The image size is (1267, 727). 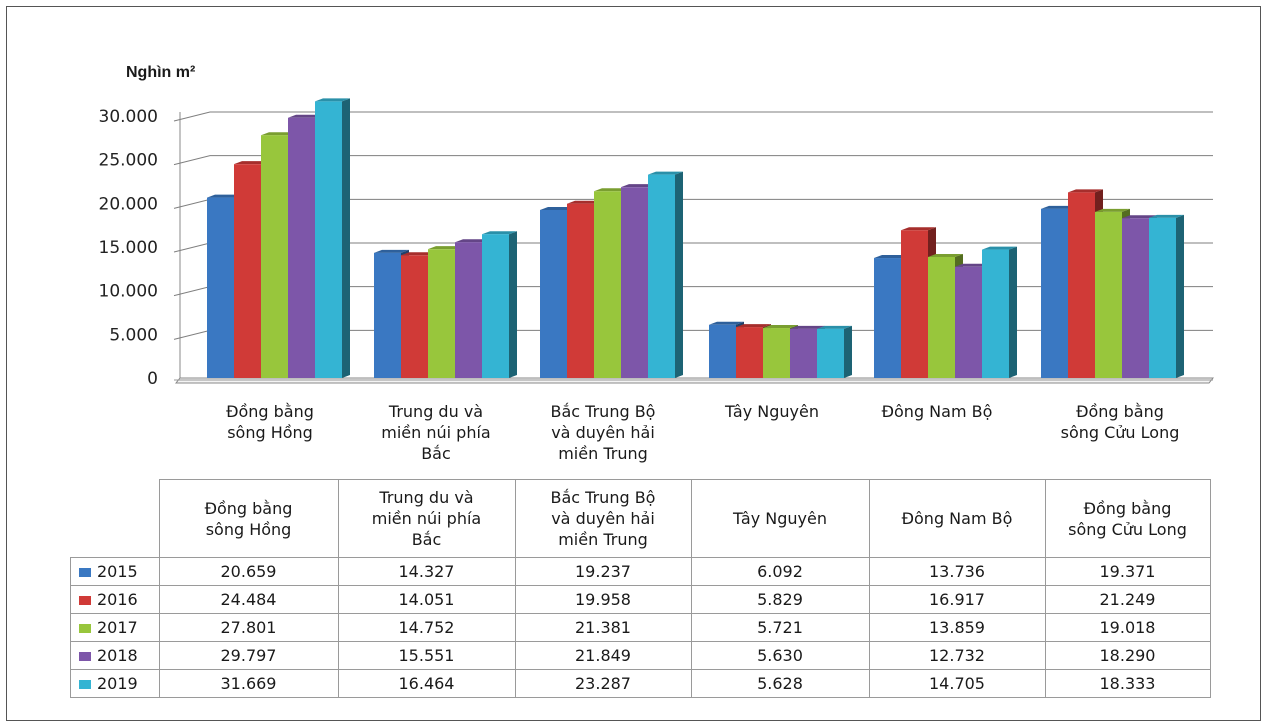 What do you see at coordinates (780, 655) in the screenshot?
I see `table-cell: 5.630` at bounding box center [780, 655].